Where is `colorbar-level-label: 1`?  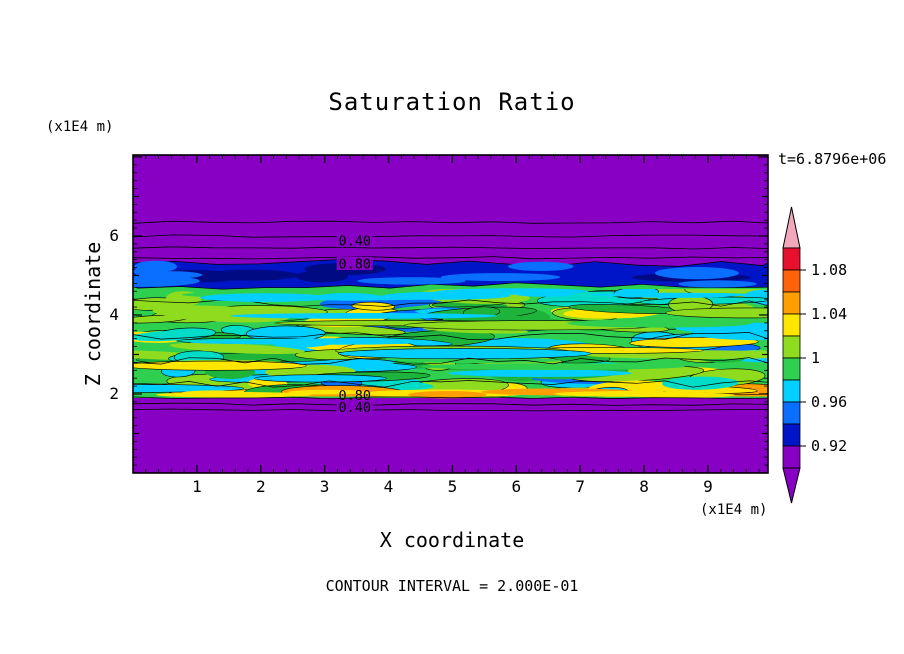
colorbar-level-label: 1 is located at coordinates (815, 358).